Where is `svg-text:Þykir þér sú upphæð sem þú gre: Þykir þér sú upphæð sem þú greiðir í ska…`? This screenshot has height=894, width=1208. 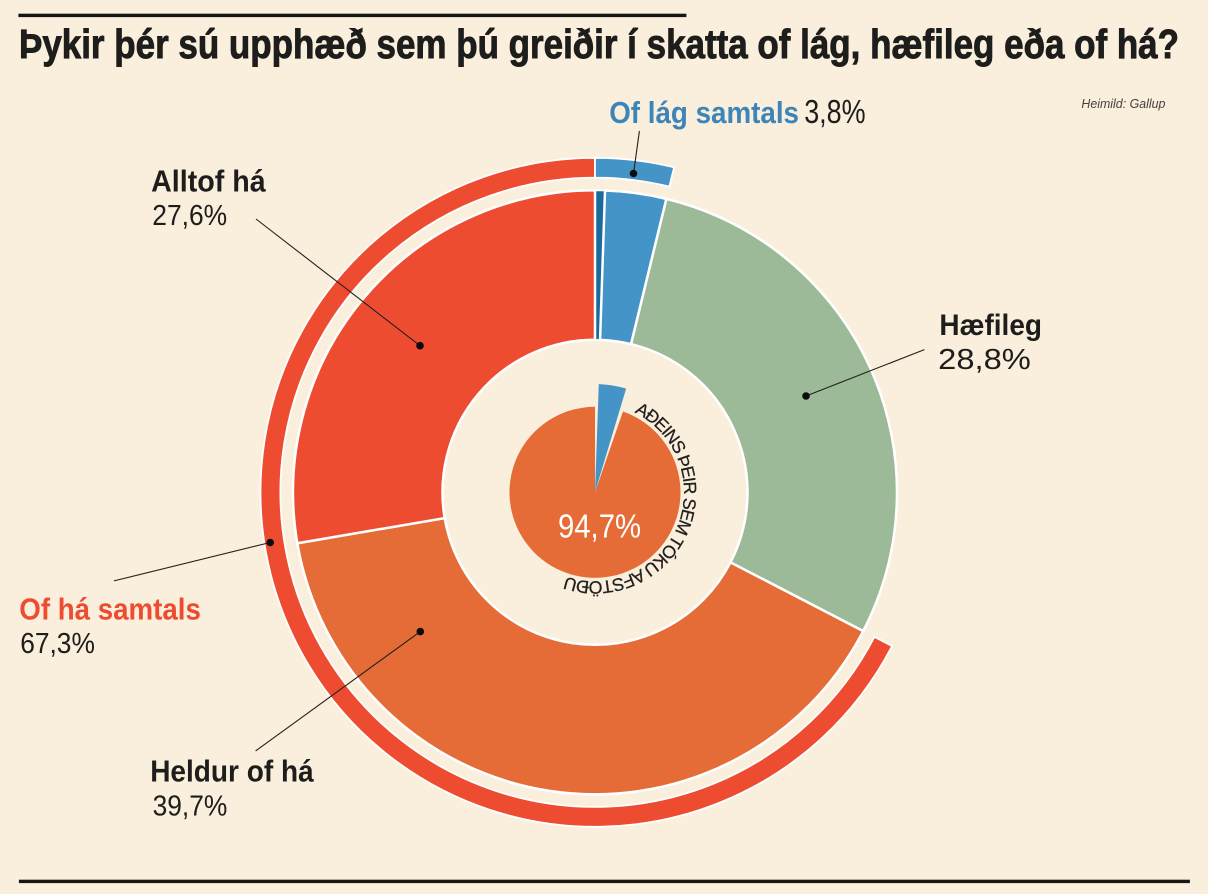 svg-text:Þykir þér sú upphæð sem þú gre: Þykir þér sú upphæð sem þú greiðir í ska… is located at coordinates (599, 44).